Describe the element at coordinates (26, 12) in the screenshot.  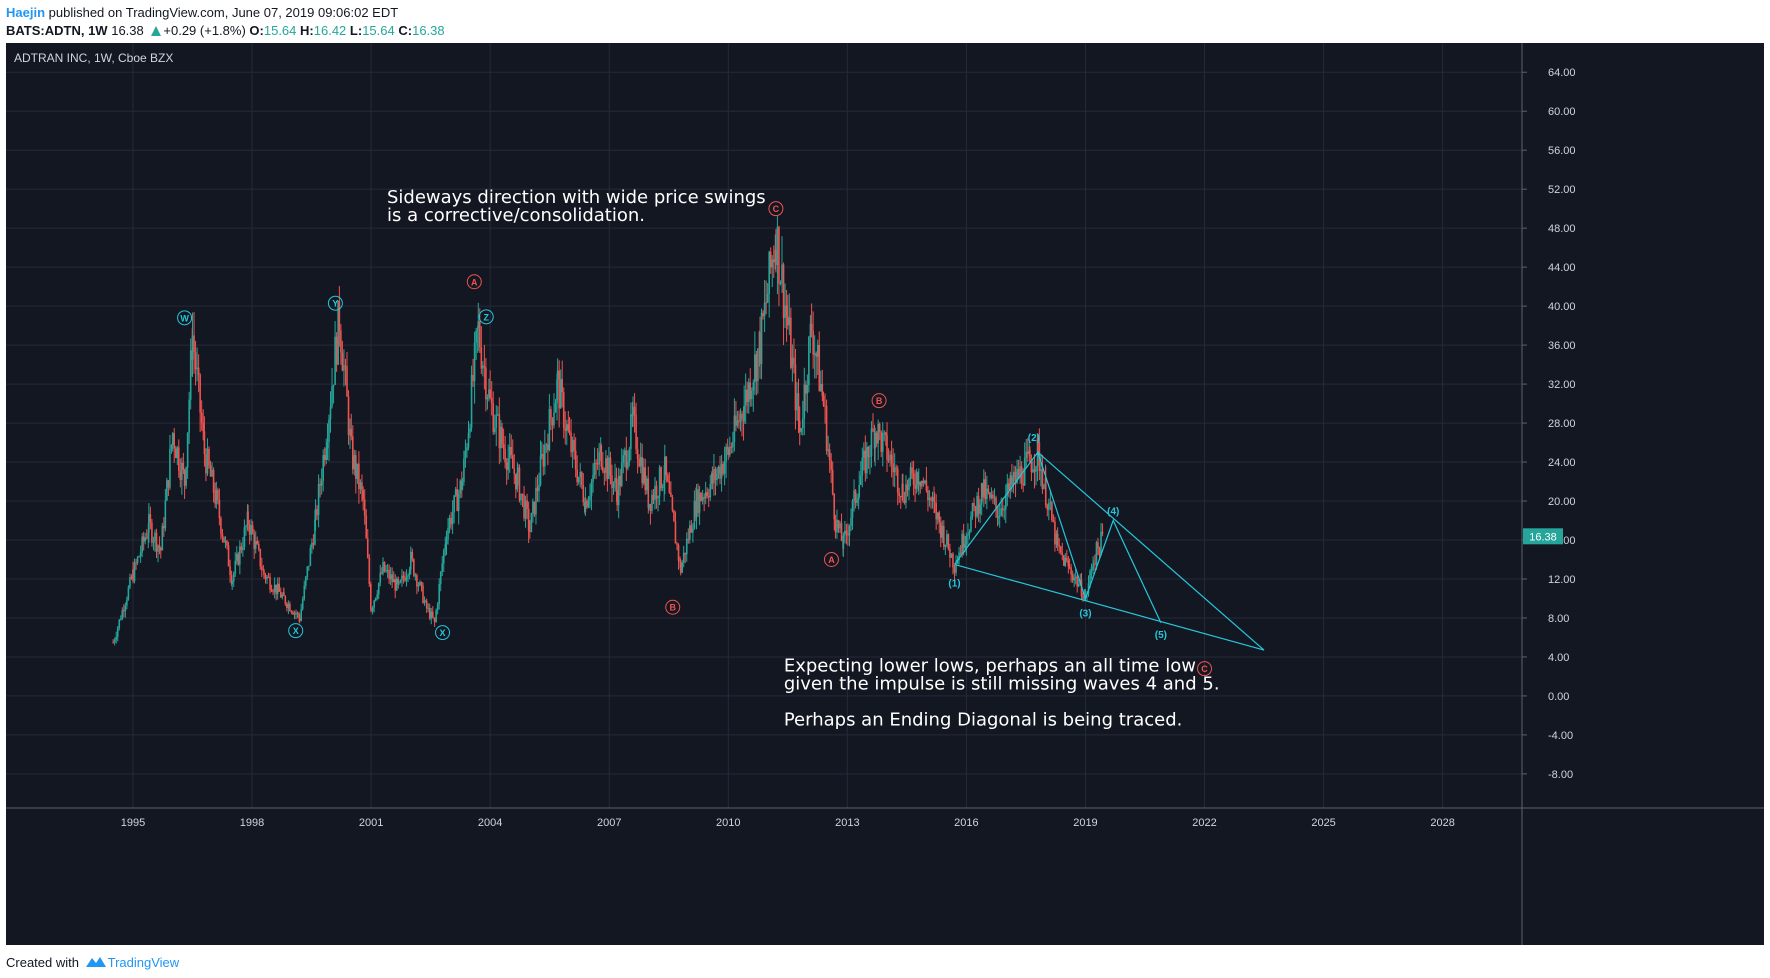
I see `author-link: Haejin` at that location.